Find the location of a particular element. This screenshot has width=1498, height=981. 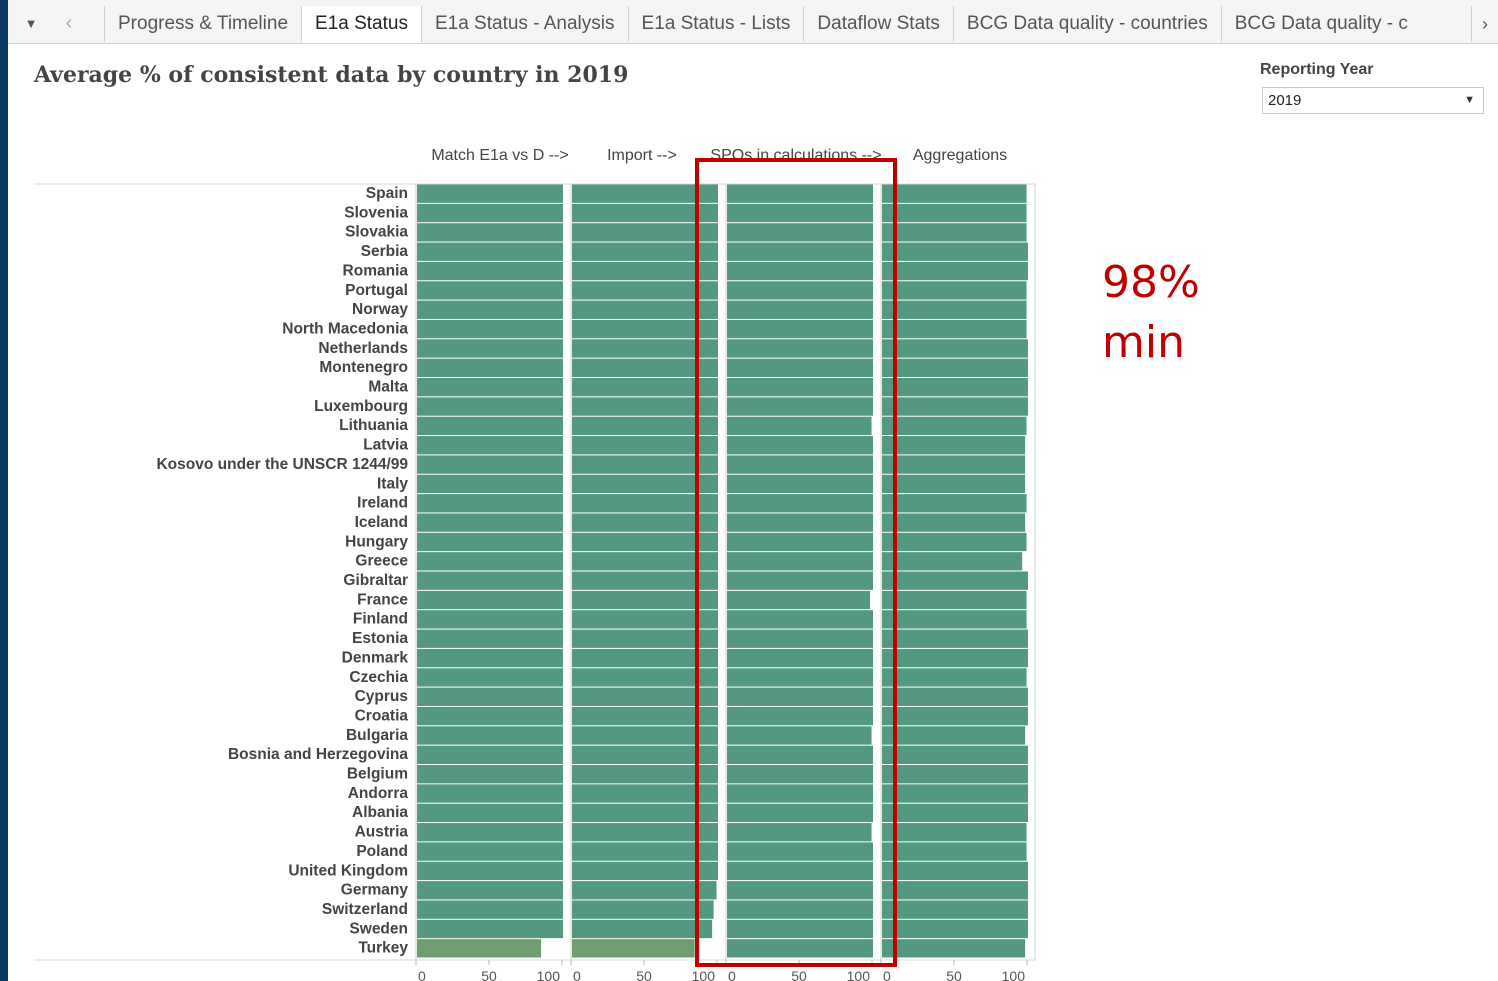

tab-6: BCG Data quality - c is located at coordinates (1320, 24).